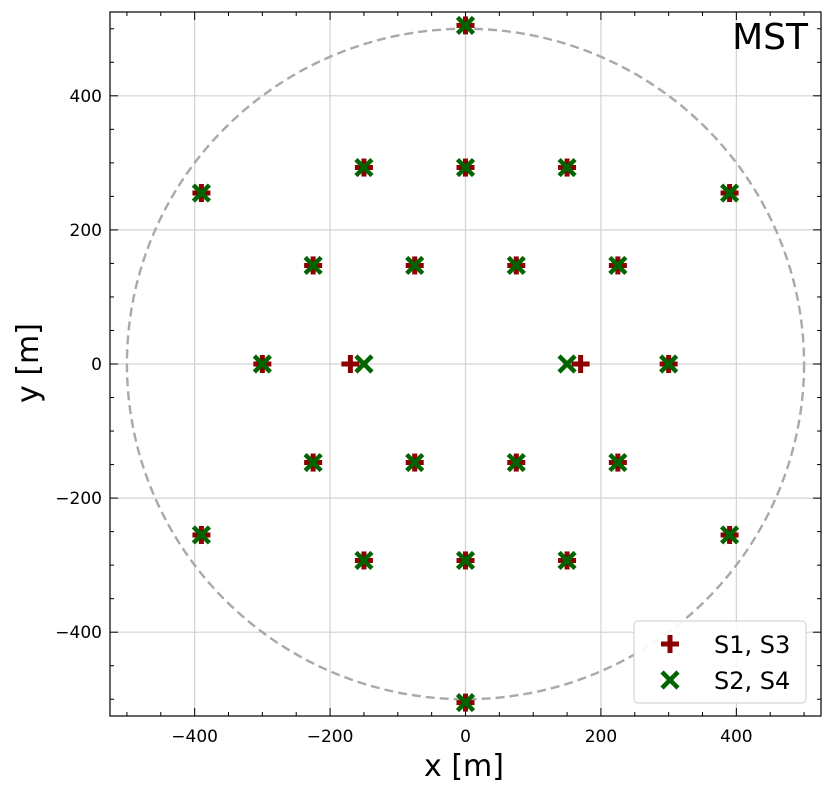 Image resolution: width=831 pixels, height=792 pixels. Describe the element at coordinates (720, 662) in the screenshot. I see `legend: S1, S3 S2, S4` at that location.